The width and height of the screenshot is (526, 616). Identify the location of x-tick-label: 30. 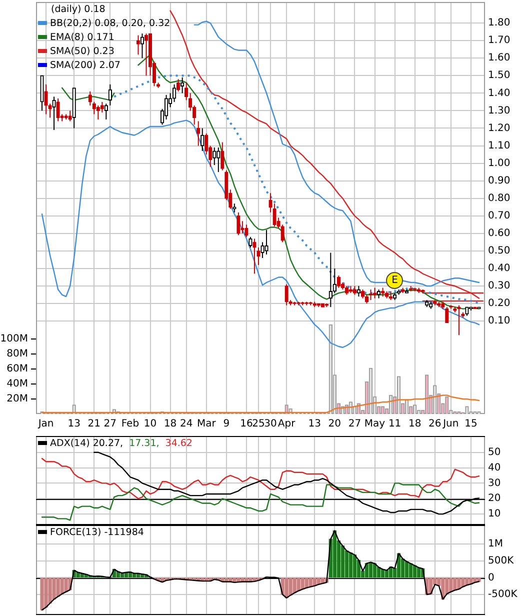
(270, 424).